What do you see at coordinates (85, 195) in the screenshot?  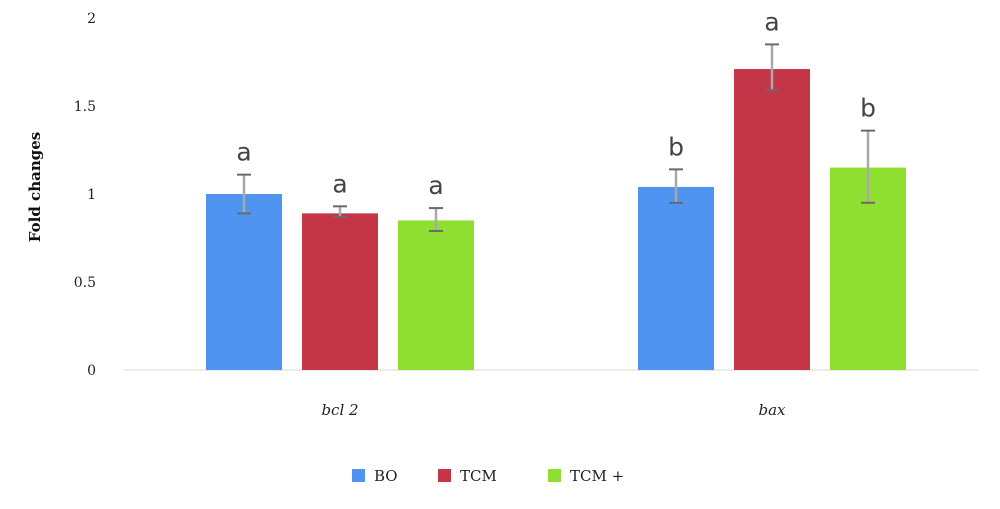 I see `y-axis-ticks: 0 0.5 1 1.5 2` at bounding box center [85, 195].